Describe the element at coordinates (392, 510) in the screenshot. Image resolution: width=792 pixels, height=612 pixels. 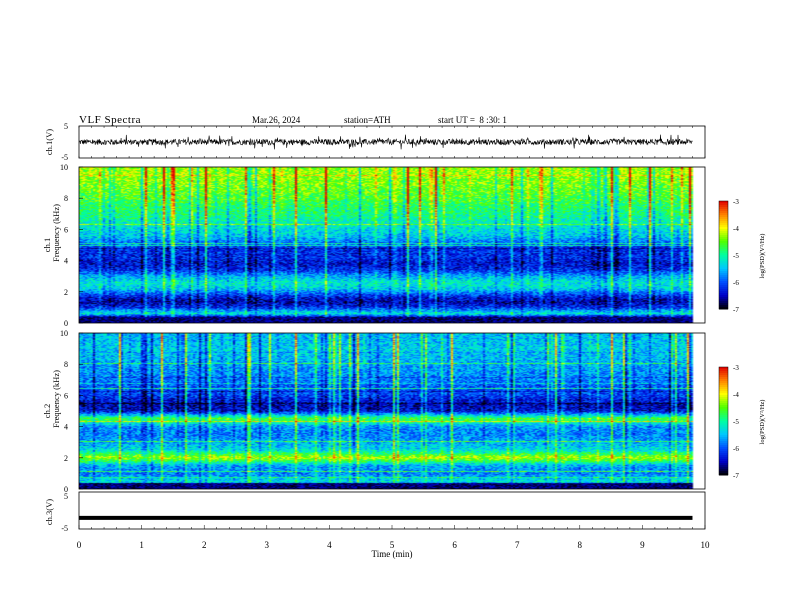
I see `ch3-waveform-frame` at that location.